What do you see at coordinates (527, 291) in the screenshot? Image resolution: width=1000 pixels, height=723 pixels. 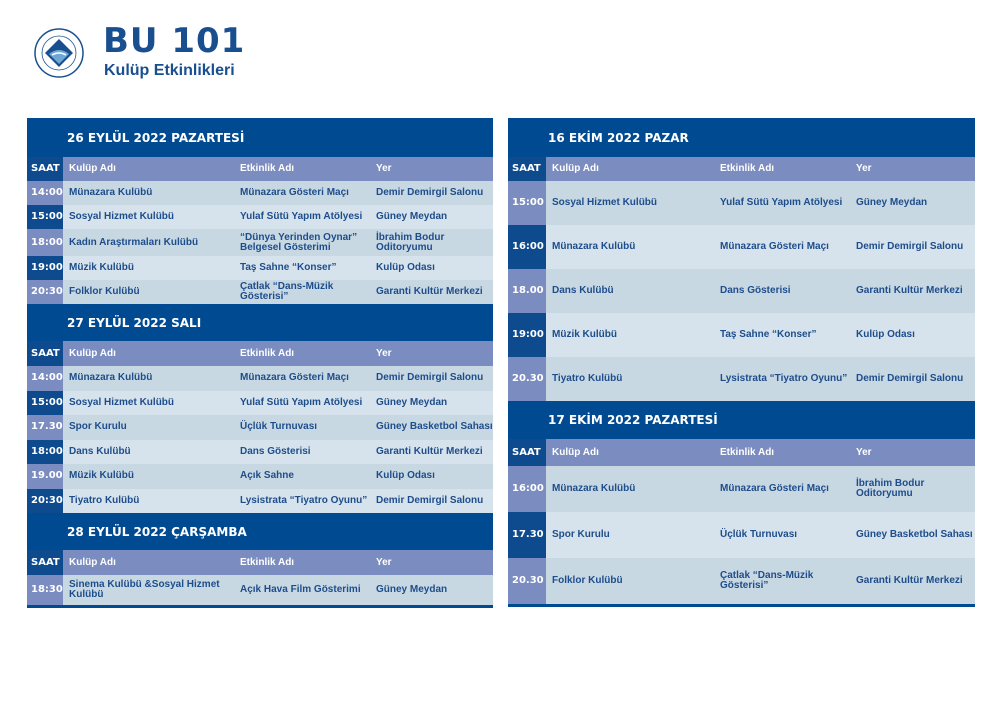 I see `time-cell: 18.00` at bounding box center [527, 291].